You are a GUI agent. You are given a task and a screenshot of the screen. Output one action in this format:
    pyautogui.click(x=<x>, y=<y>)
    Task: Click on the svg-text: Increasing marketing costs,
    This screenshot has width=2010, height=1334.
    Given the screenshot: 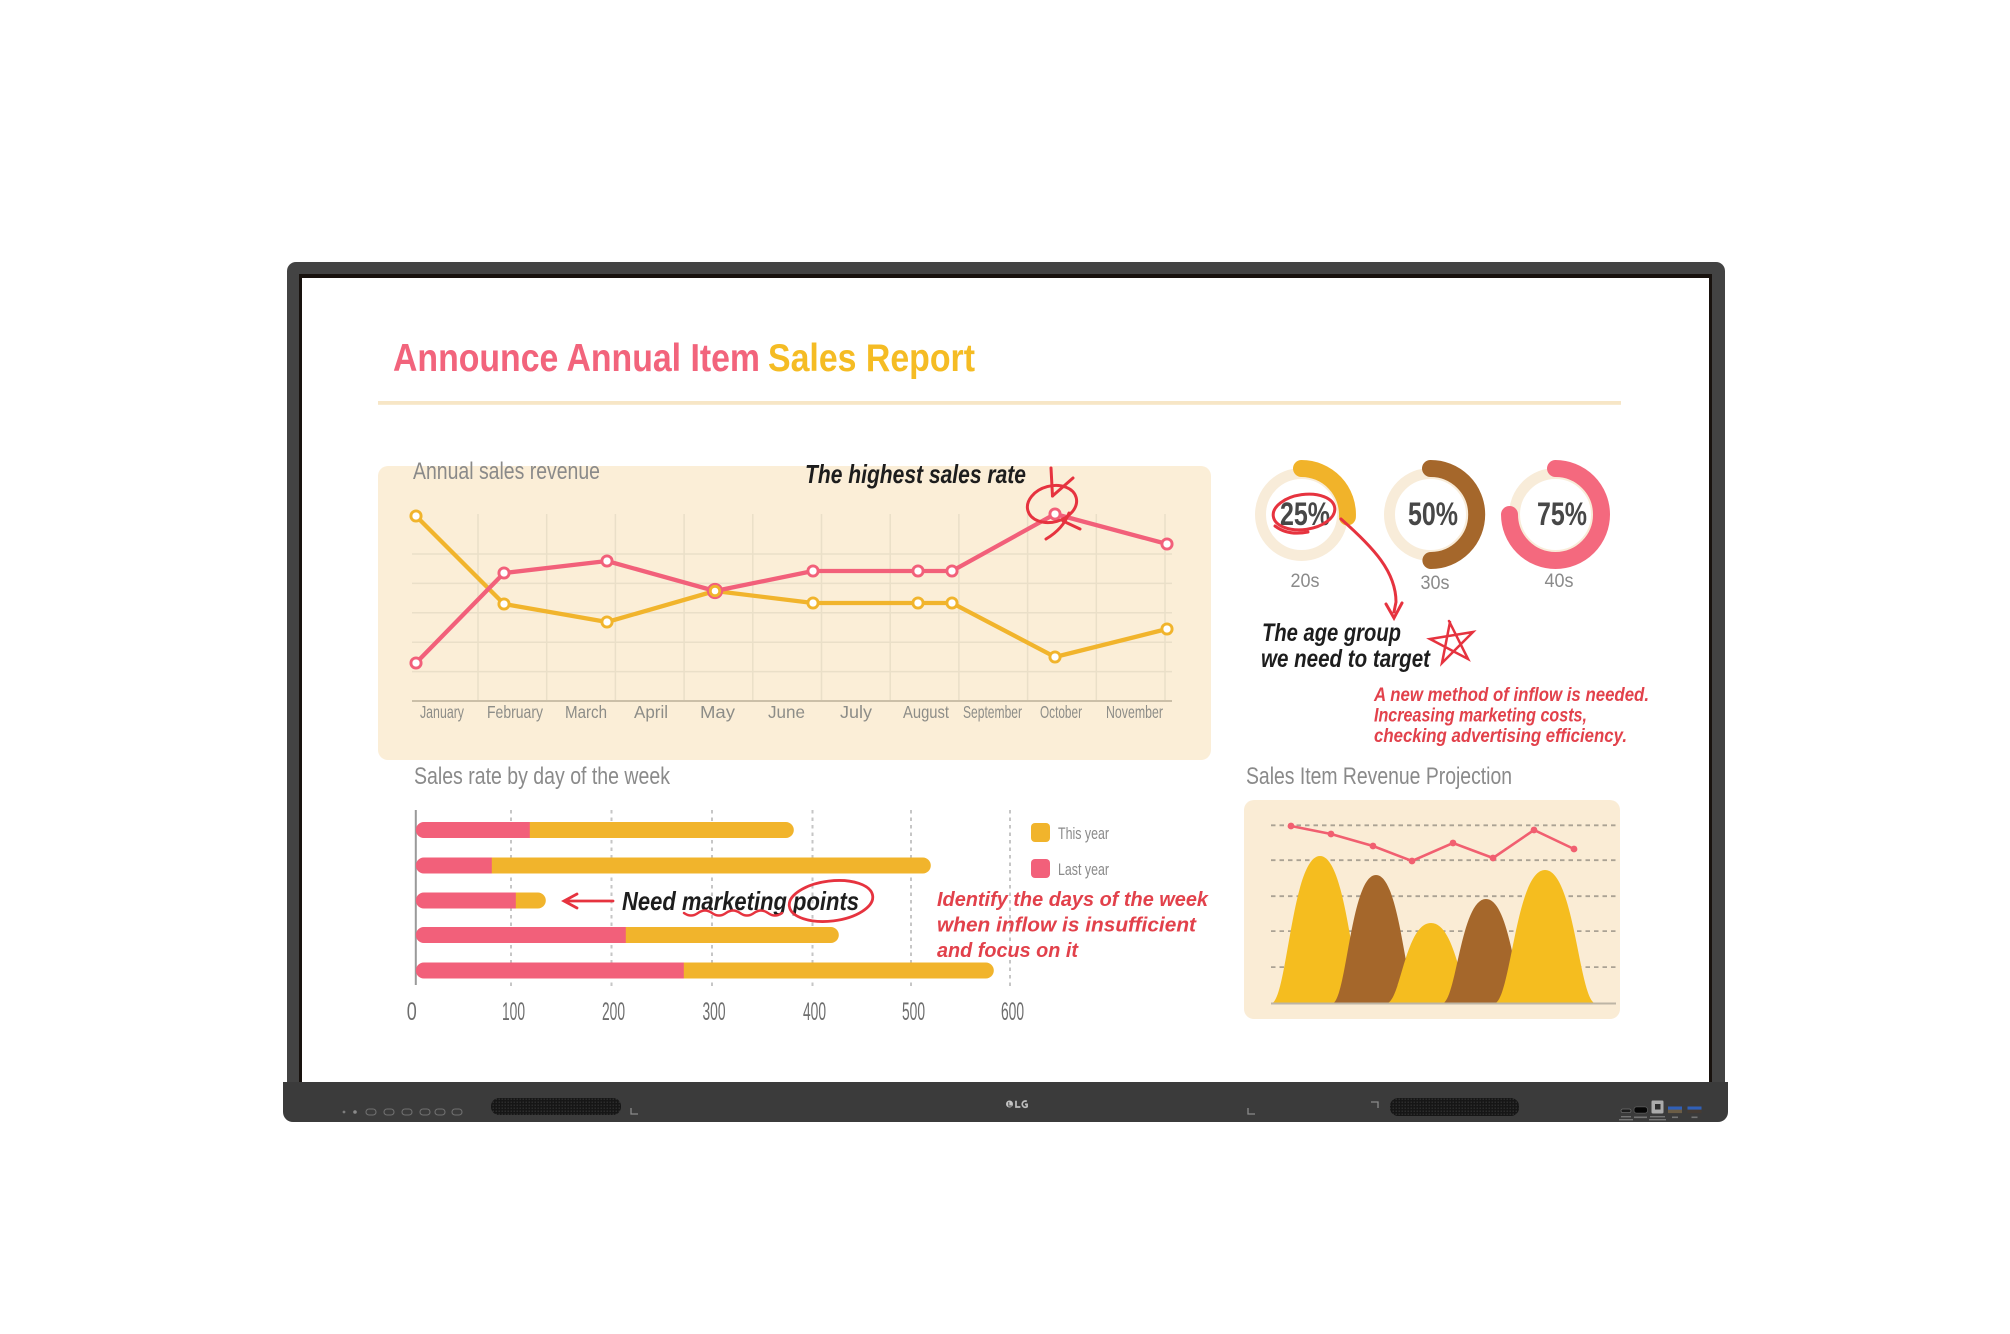 What is the action you would take?
    pyautogui.click(x=1480, y=716)
    